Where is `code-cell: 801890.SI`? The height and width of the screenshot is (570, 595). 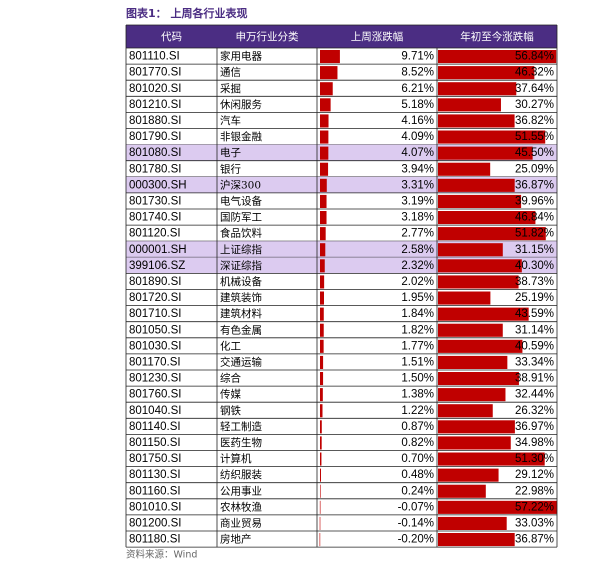 code-cell: 801890.SI is located at coordinates (155, 282).